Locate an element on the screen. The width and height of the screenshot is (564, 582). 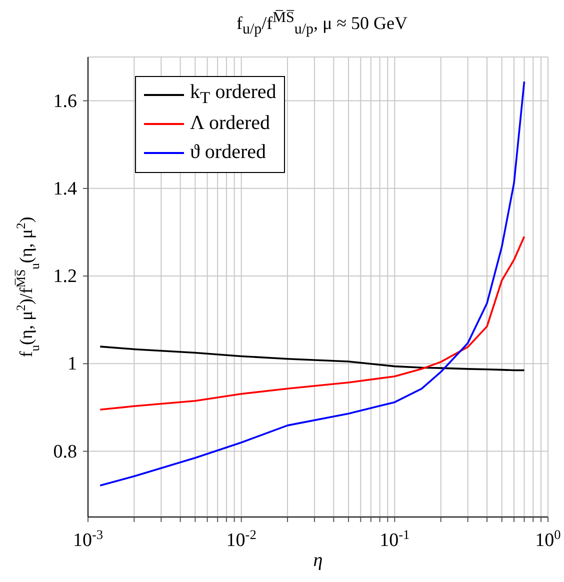
x-tick-label: 10$^{-1}$ is located at coordinates (395, 538).